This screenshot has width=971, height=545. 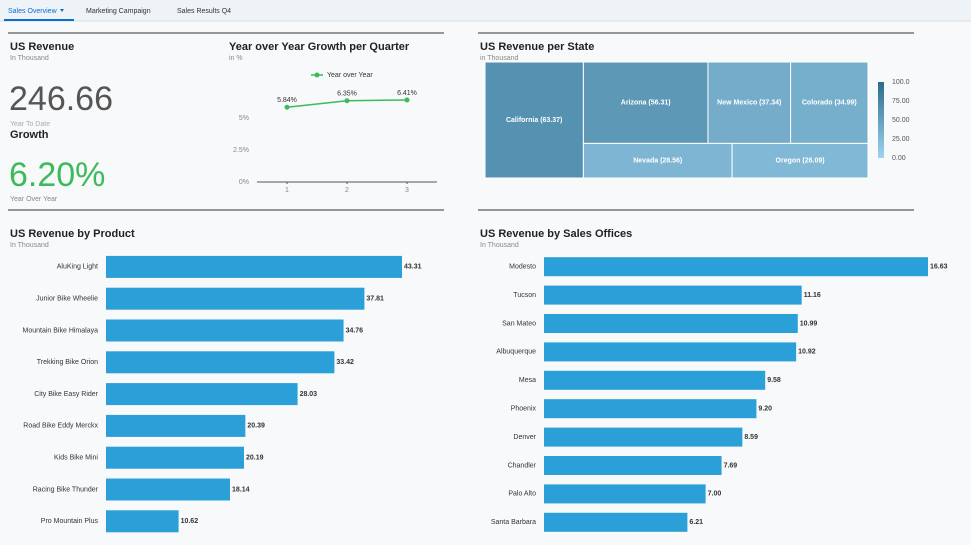 I want to click on color-scale, so click(x=881, y=120).